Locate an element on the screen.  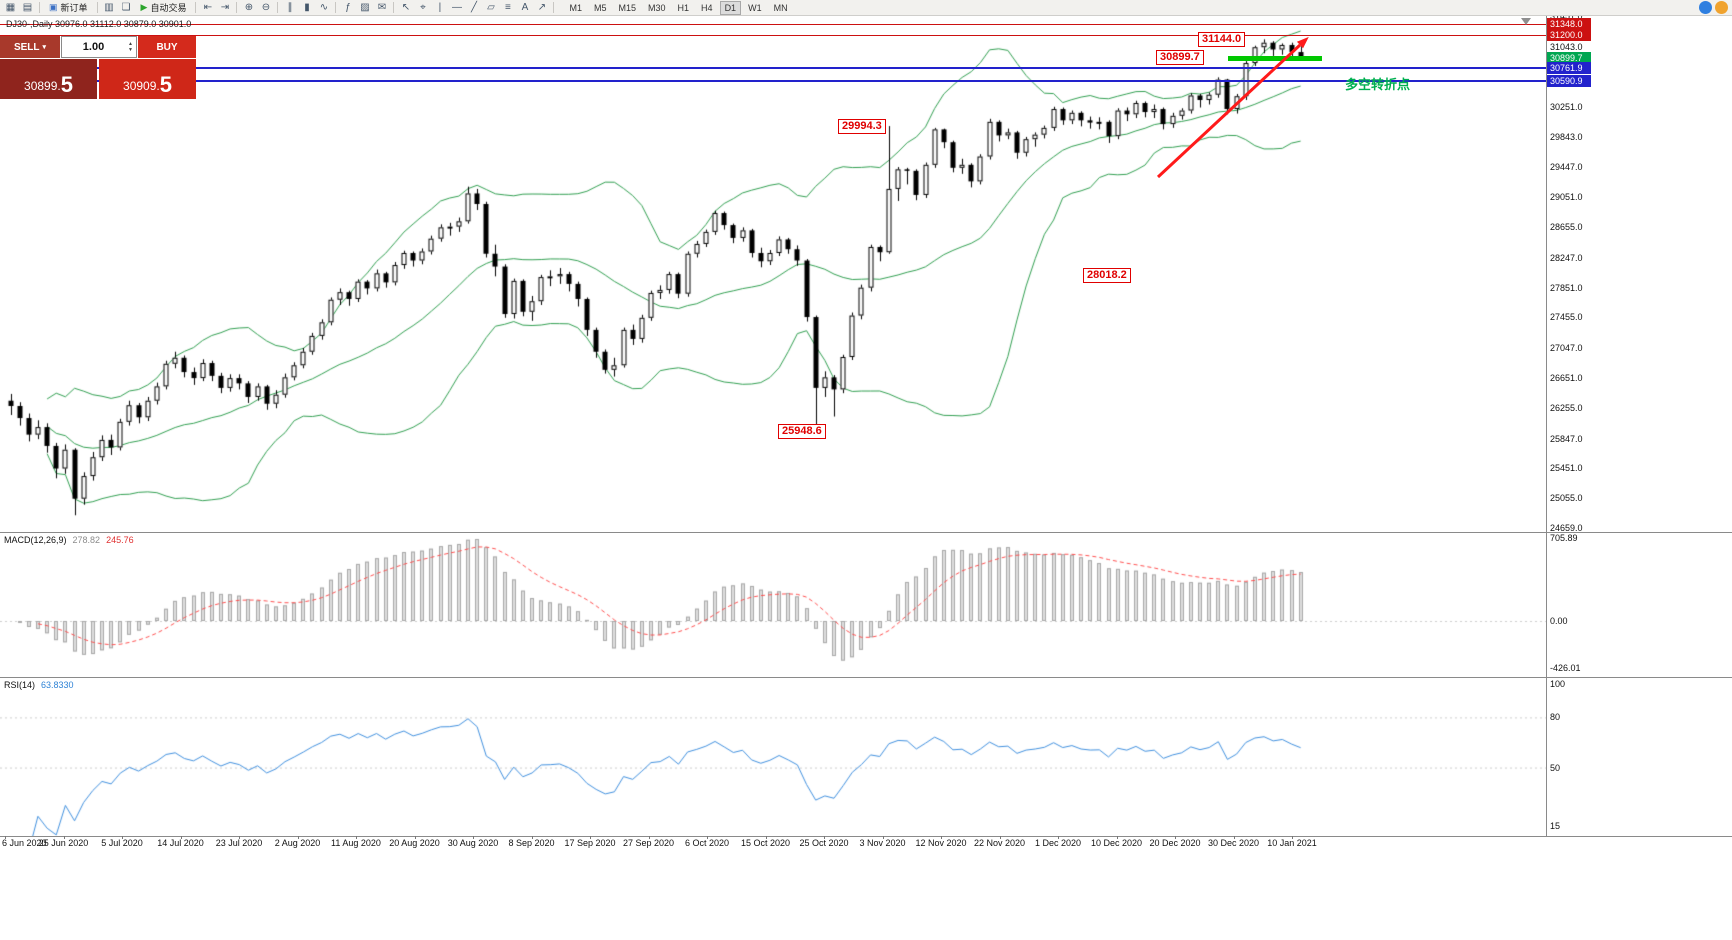
chart-window-icon: ▦ is located at coordinates (10, 7).